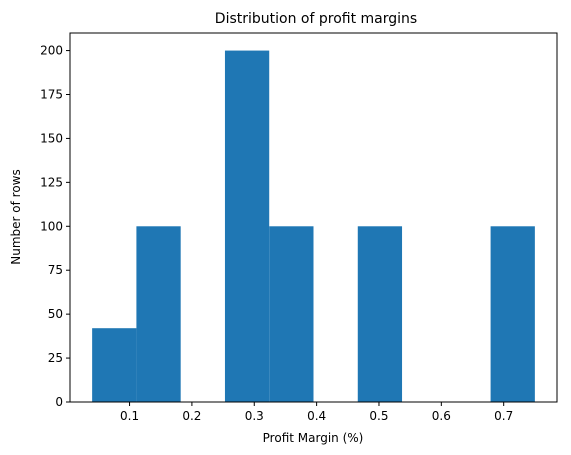 The width and height of the screenshot is (571, 455). I want to click on x-tick-label: 0.7, so click(503, 416).